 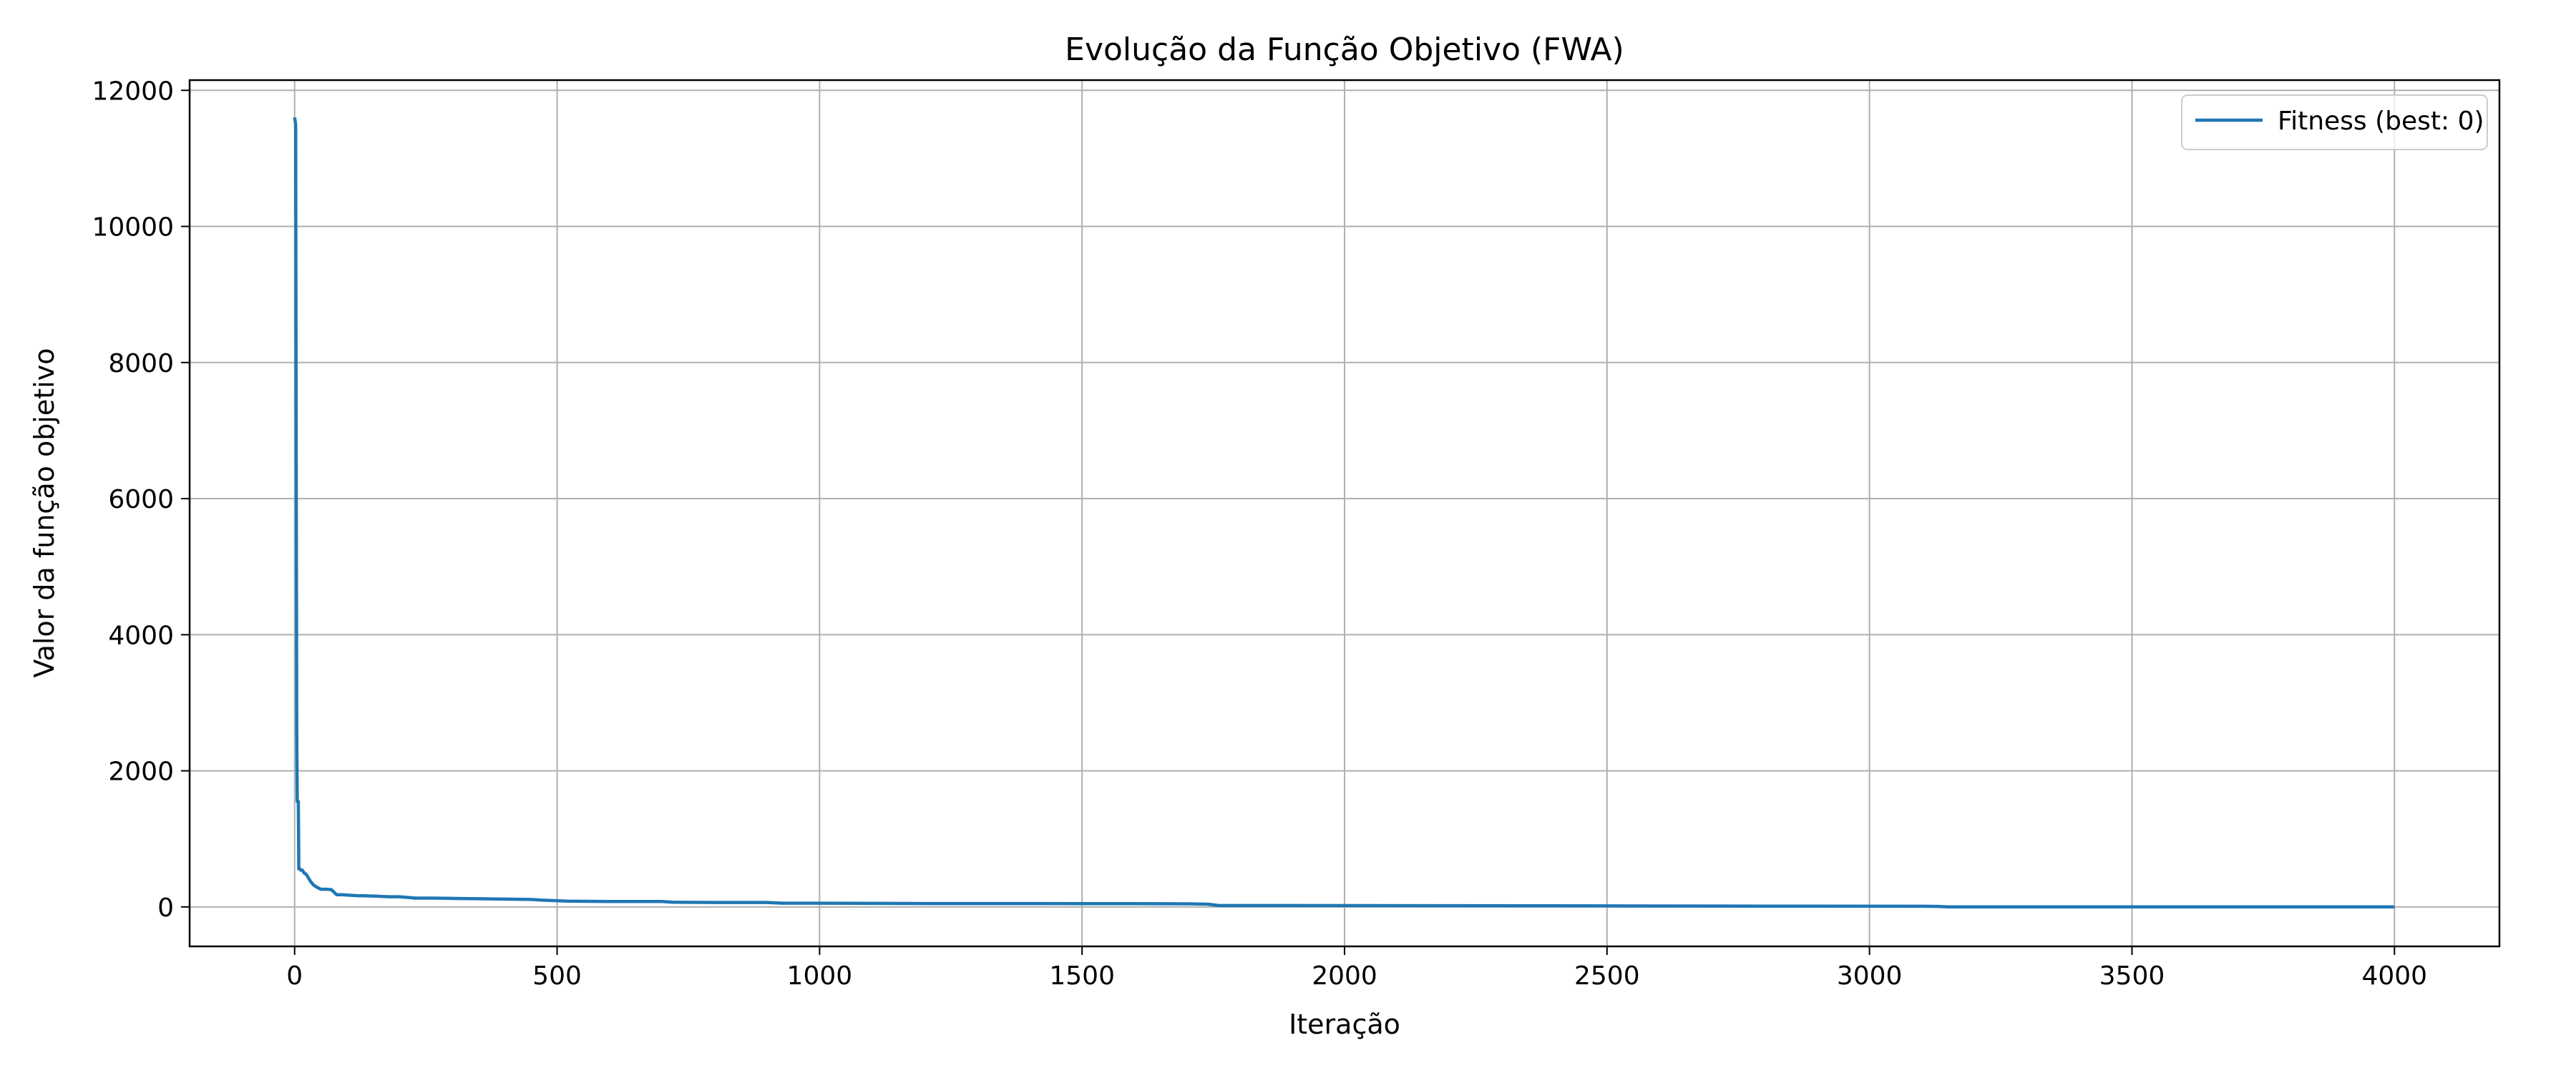 What do you see at coordinates (141, 363) in the screenshot?
I see `y-tick-label: 8000` at bounding box center [141, 363].